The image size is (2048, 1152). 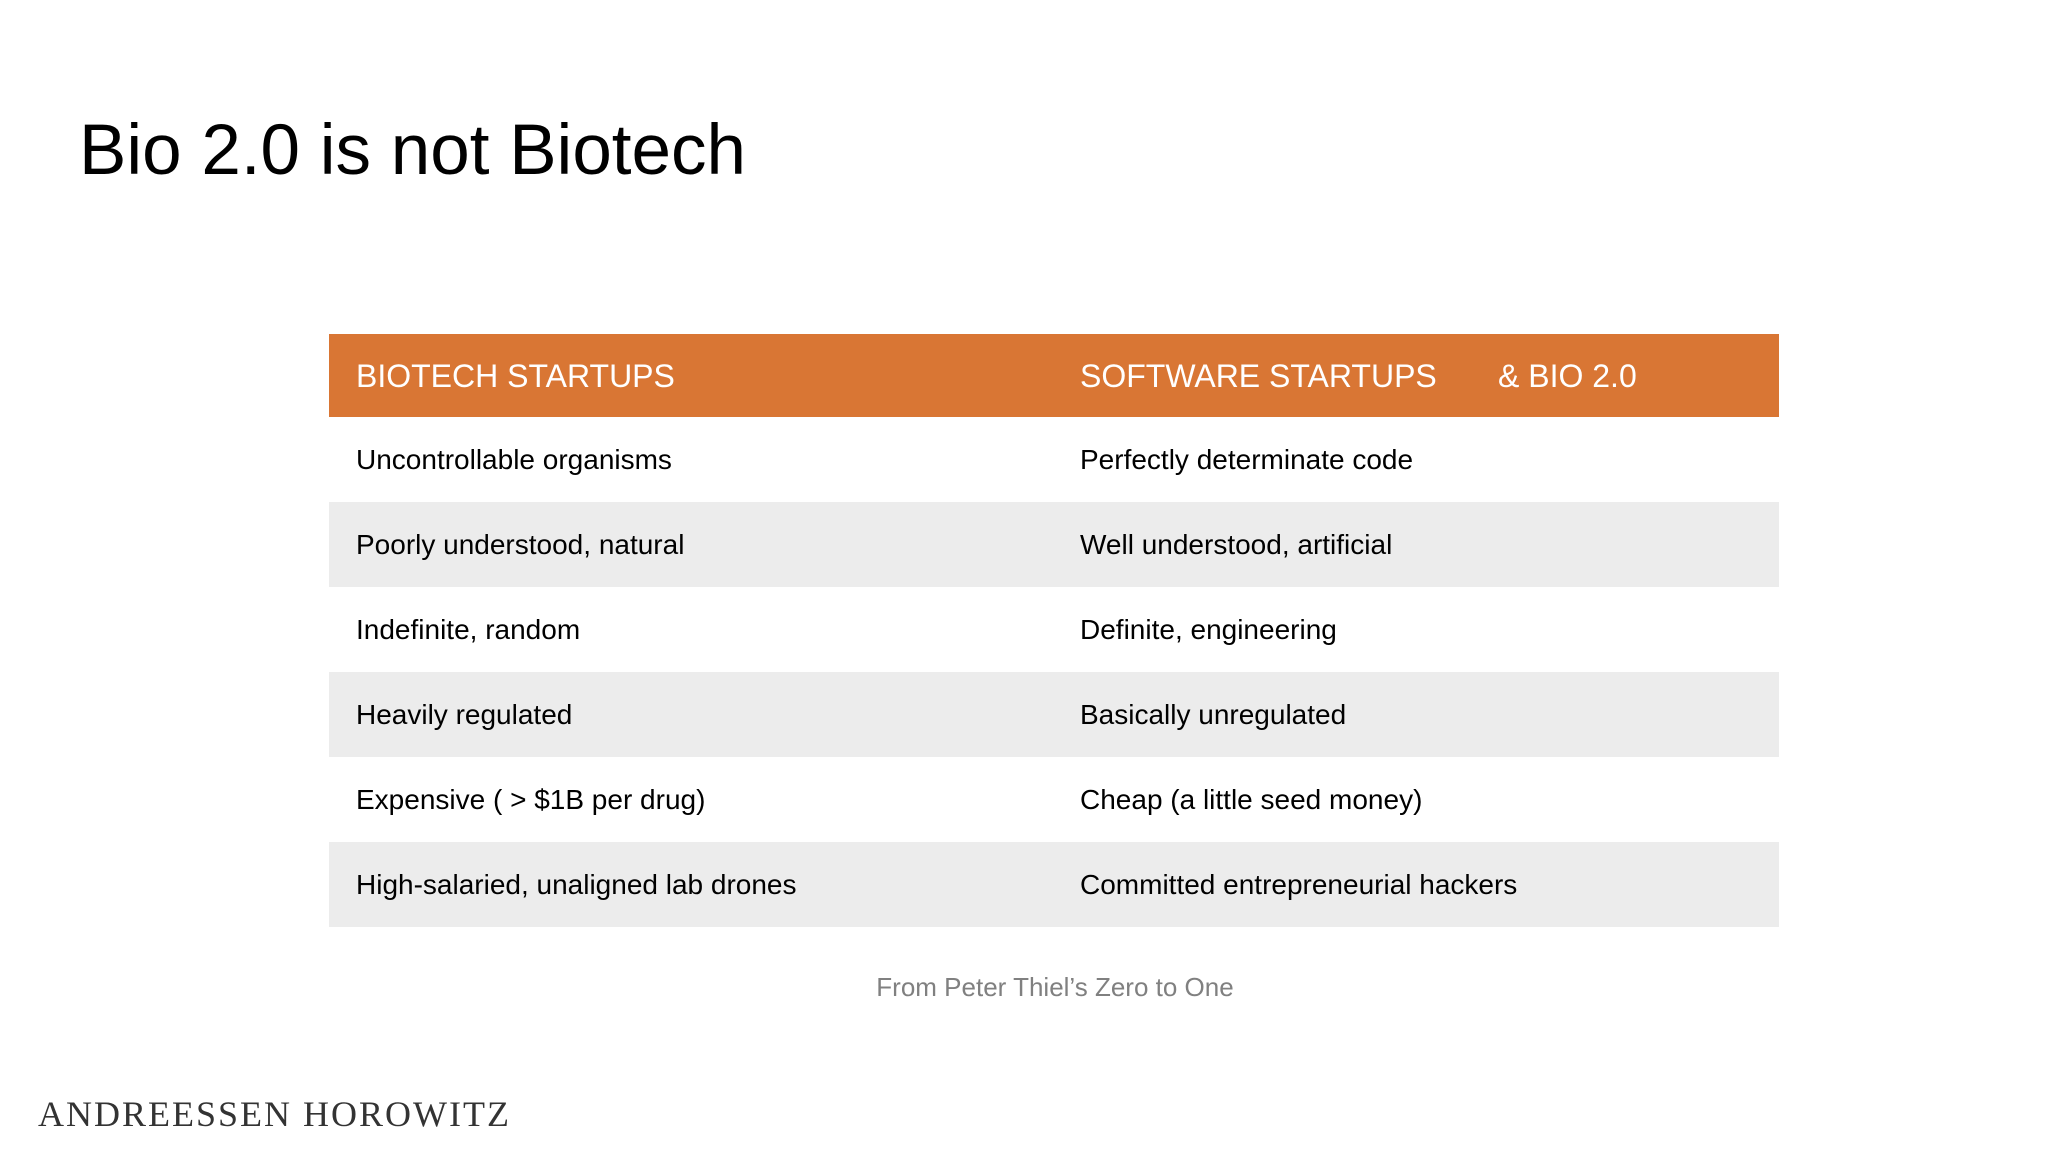 What do you see at coordinates (531, 799) in the screenshot?
I see `biotech-cell: Expensive ( > $1B per drug)` at bounding box center [531, 799].